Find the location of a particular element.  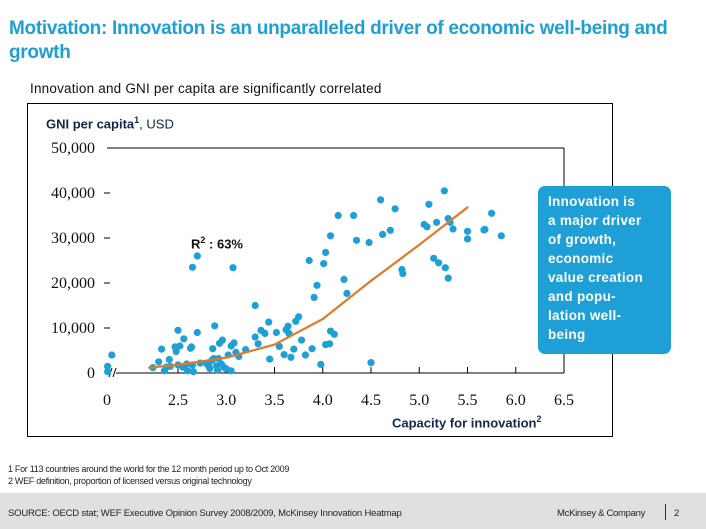

x-tick-label: 5.5 is located at coordinates (468, 400).